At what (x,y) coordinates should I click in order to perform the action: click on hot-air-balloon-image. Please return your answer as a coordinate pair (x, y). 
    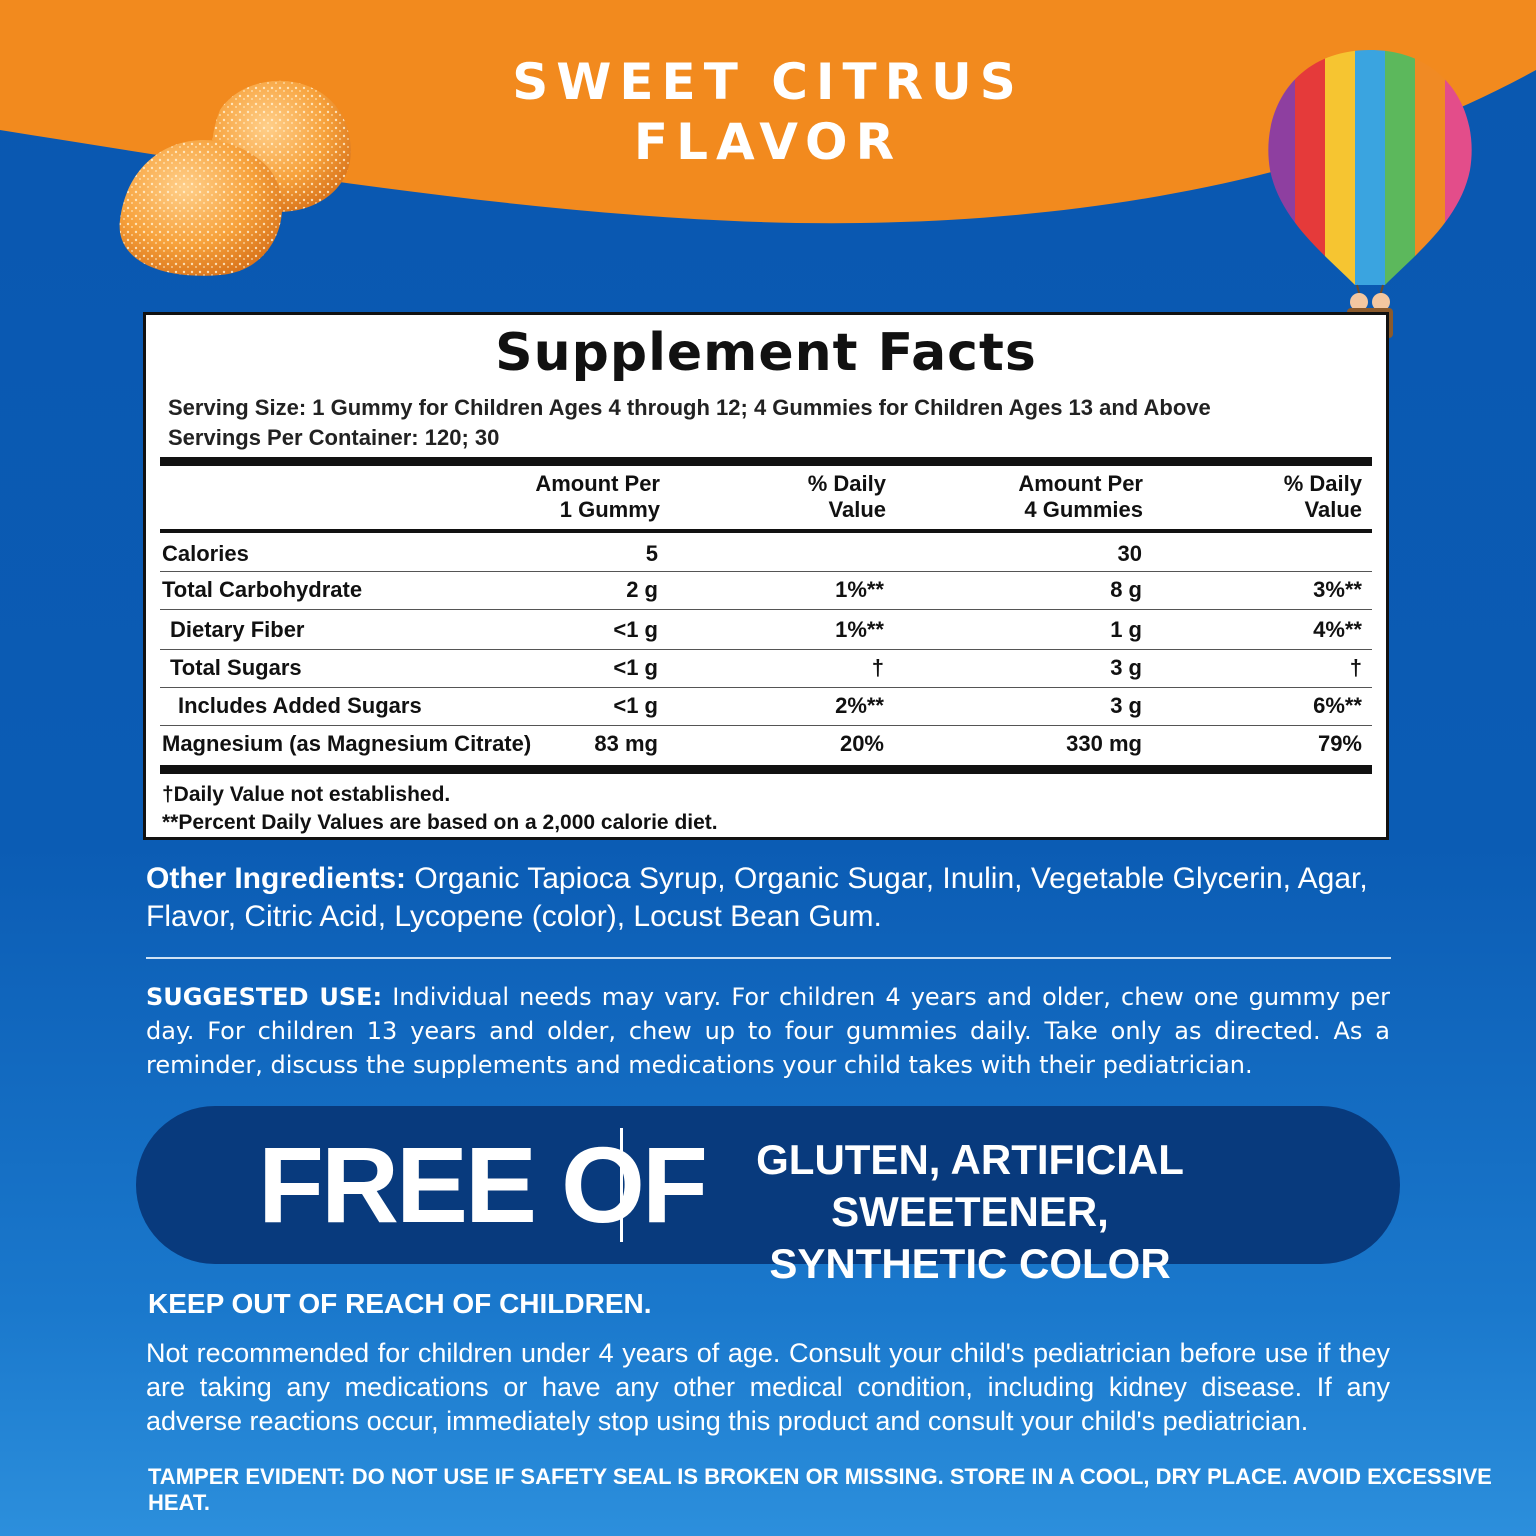
    Looking at the image, I should click on (1370, 194).